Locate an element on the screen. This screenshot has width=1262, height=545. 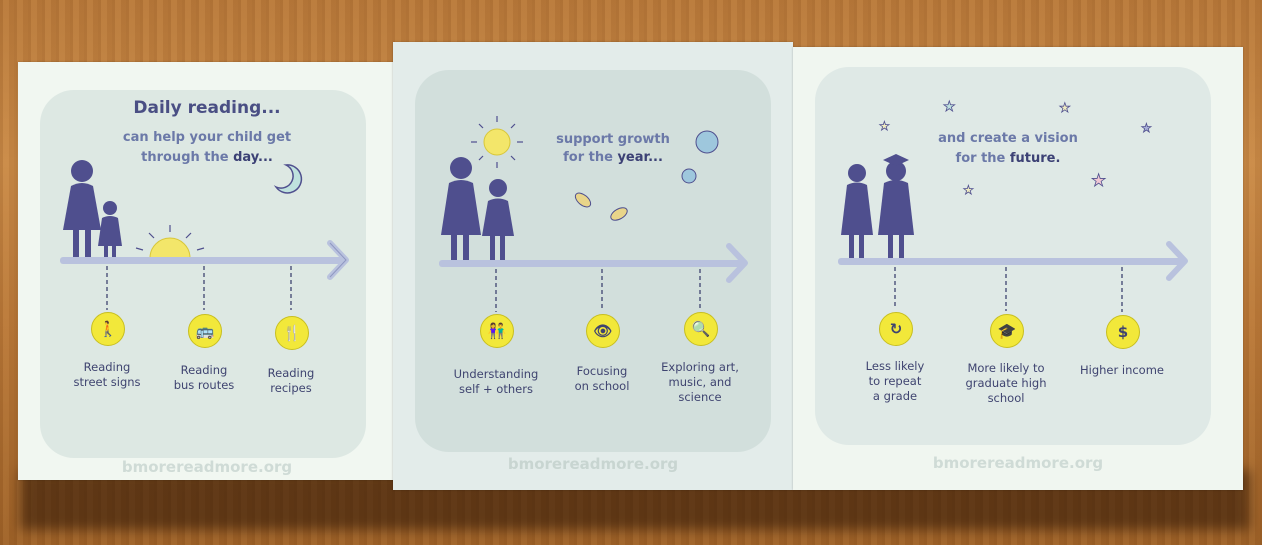
graduate-figure-icon is located at coordinates (896, 208).